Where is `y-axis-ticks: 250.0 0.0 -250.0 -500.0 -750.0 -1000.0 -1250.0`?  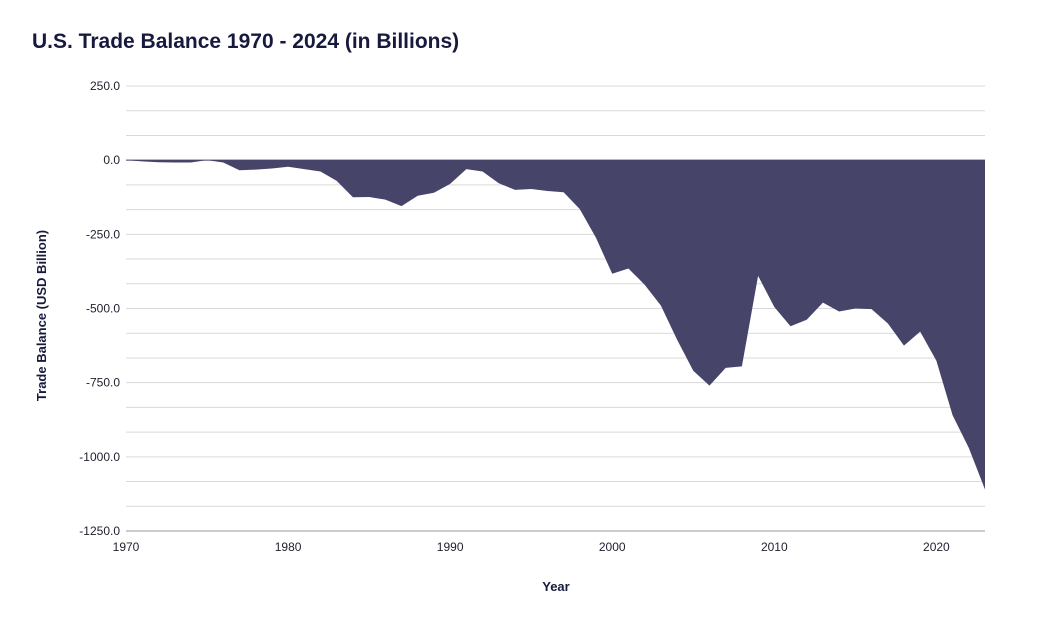
y-axis-ticks: 250.0 0.0 -250.0 -500.0 -750.0 -1000.0 -1250.0 is located at coordinates (99, 308).